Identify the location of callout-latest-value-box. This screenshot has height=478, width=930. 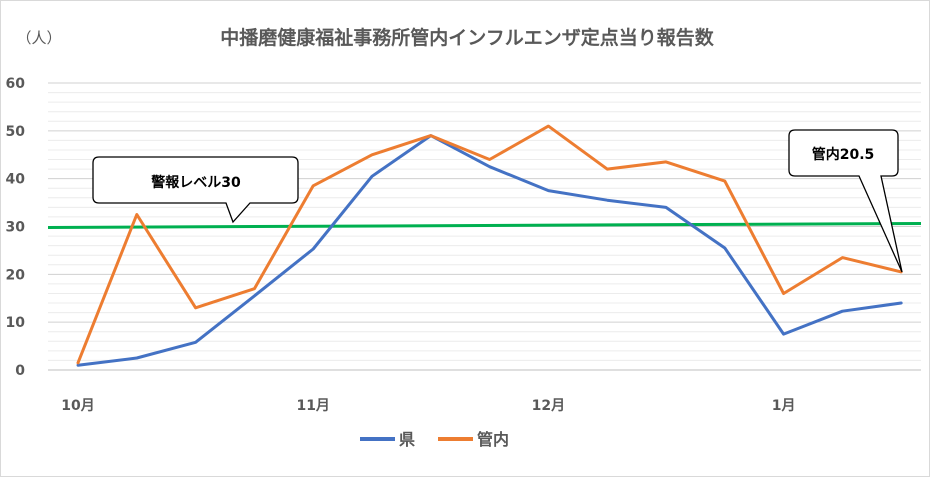
(845, 201).